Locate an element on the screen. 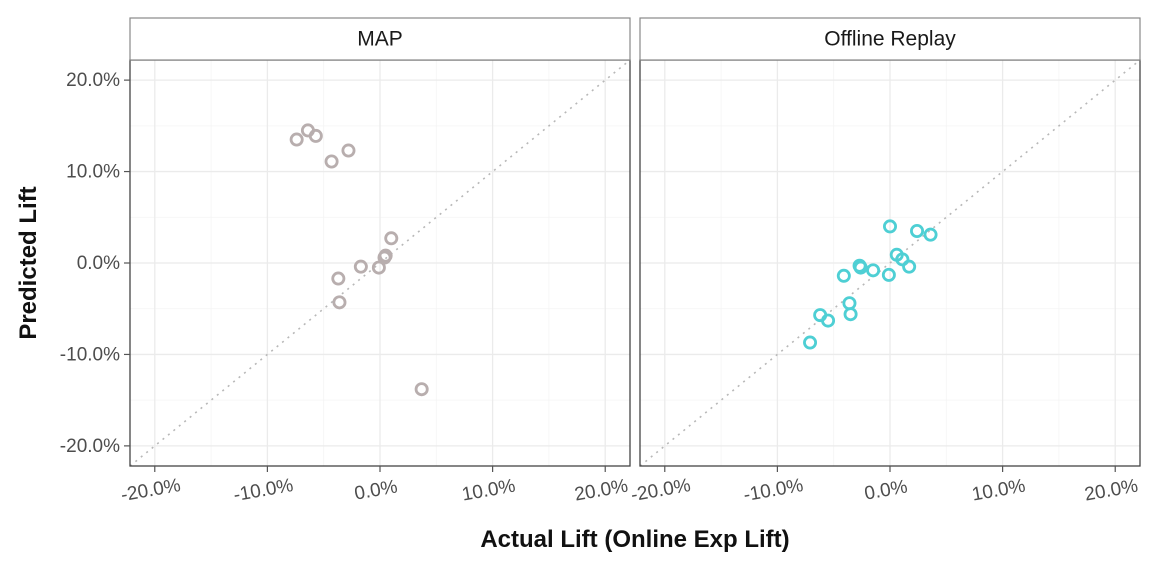 This screenshot has height=562, width=1164. map-strip-label: MAP is located at coordinates (380, 39).